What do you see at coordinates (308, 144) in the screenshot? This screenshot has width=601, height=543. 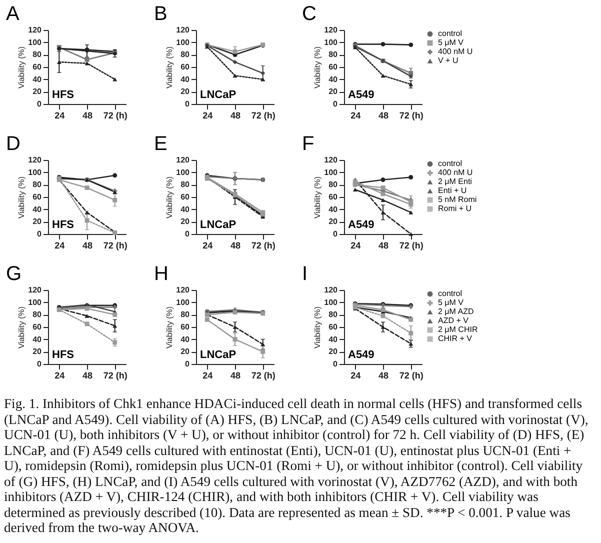 I see `chart-title: F` at bounding box center [308, 144].